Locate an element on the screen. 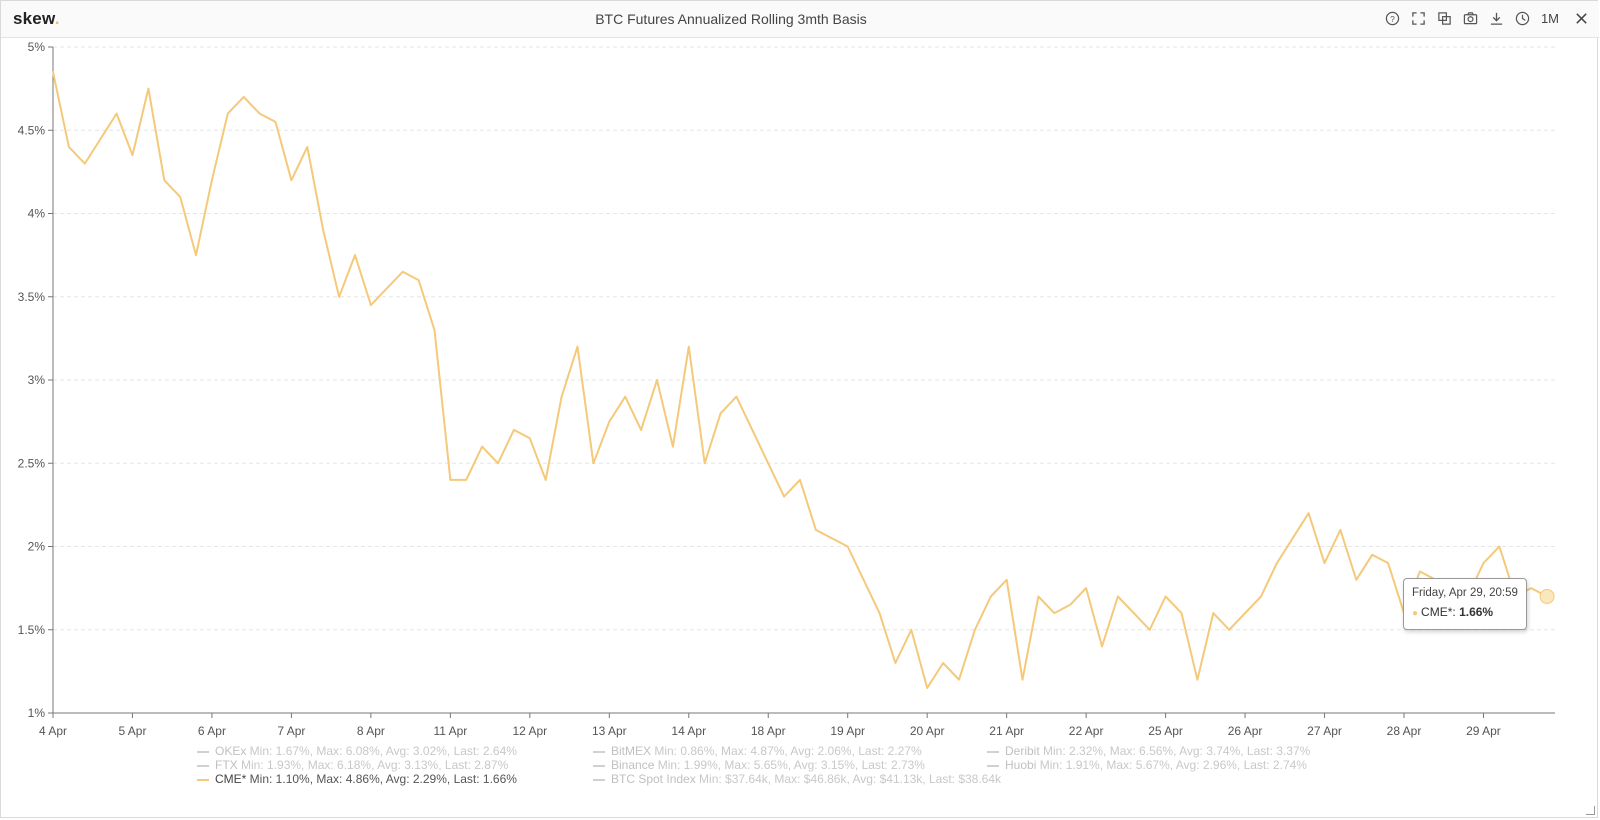 This screenshot has width=1600, height=820. logo-text: skew is located at coordinates (34, 18).